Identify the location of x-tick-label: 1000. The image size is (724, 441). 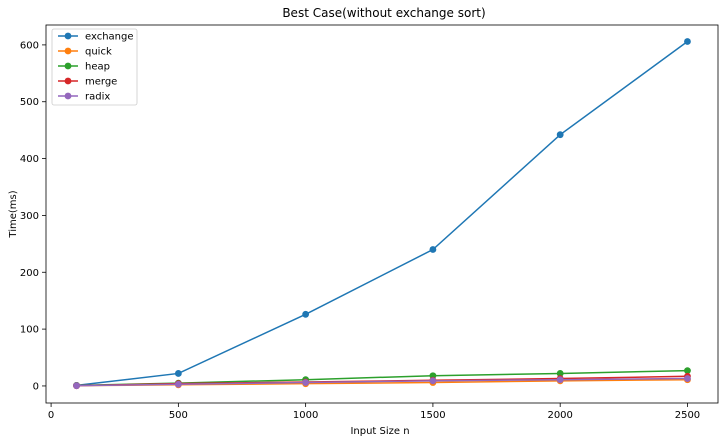
(305, 415).